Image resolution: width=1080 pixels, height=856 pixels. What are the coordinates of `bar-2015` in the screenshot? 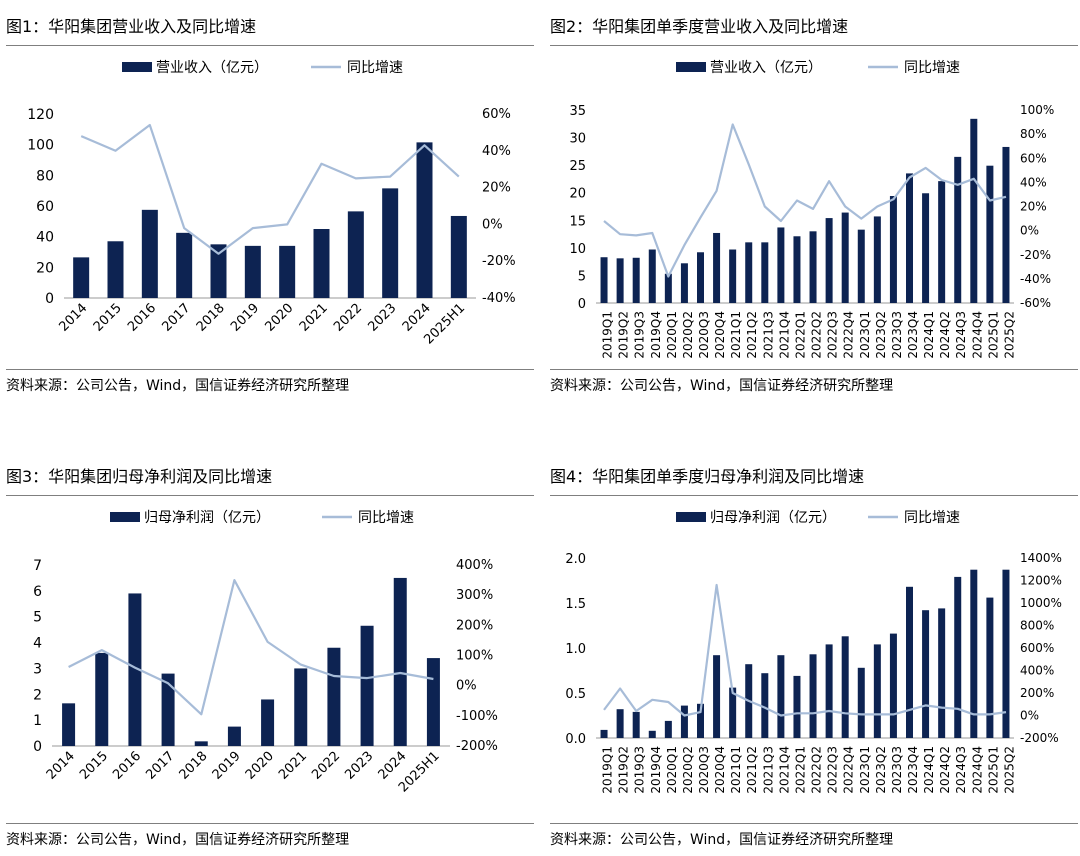 It's located at (102, 699).